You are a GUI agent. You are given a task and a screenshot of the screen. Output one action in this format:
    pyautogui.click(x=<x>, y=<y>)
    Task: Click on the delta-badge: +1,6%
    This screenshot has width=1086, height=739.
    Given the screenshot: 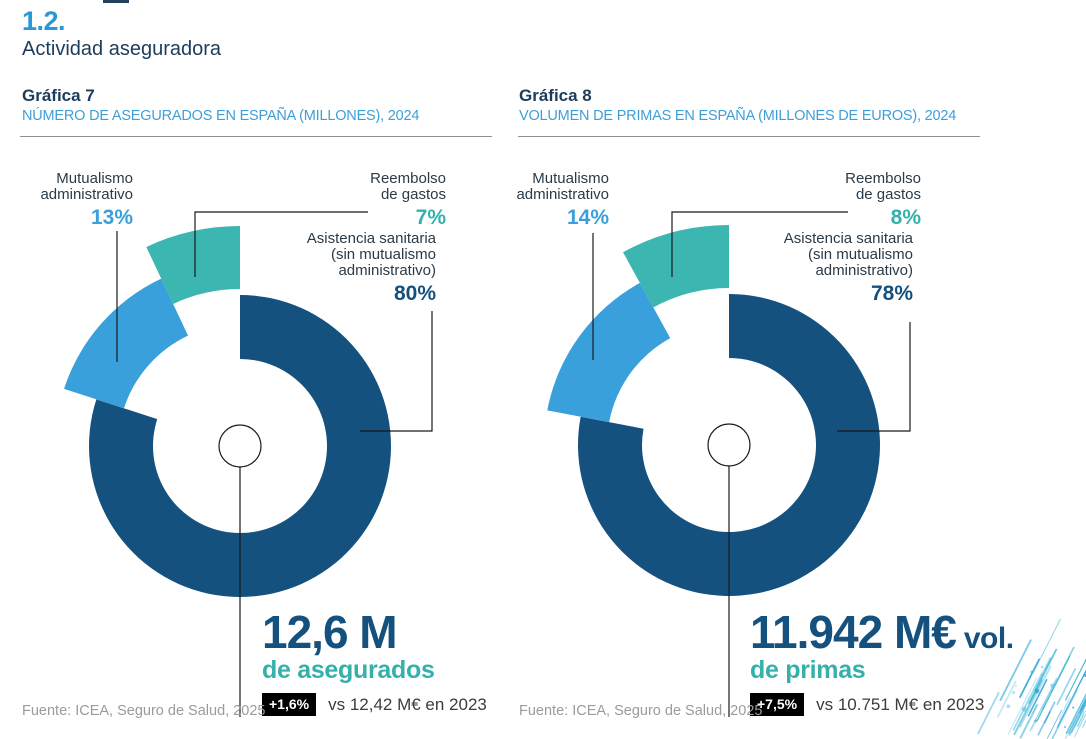 What is the action you would take?
    pyautogui.click(x=289, y=704)
    